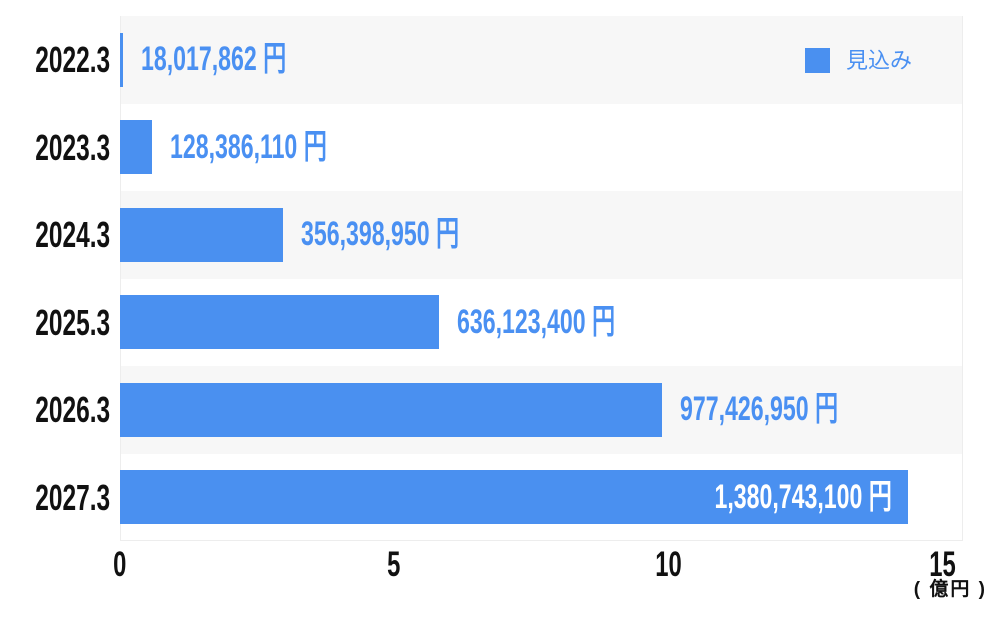  What do you see at coordinates (668, 564) in the screenshot?
I see `x-axis-tick: 10` at bounding box center [668, 564].